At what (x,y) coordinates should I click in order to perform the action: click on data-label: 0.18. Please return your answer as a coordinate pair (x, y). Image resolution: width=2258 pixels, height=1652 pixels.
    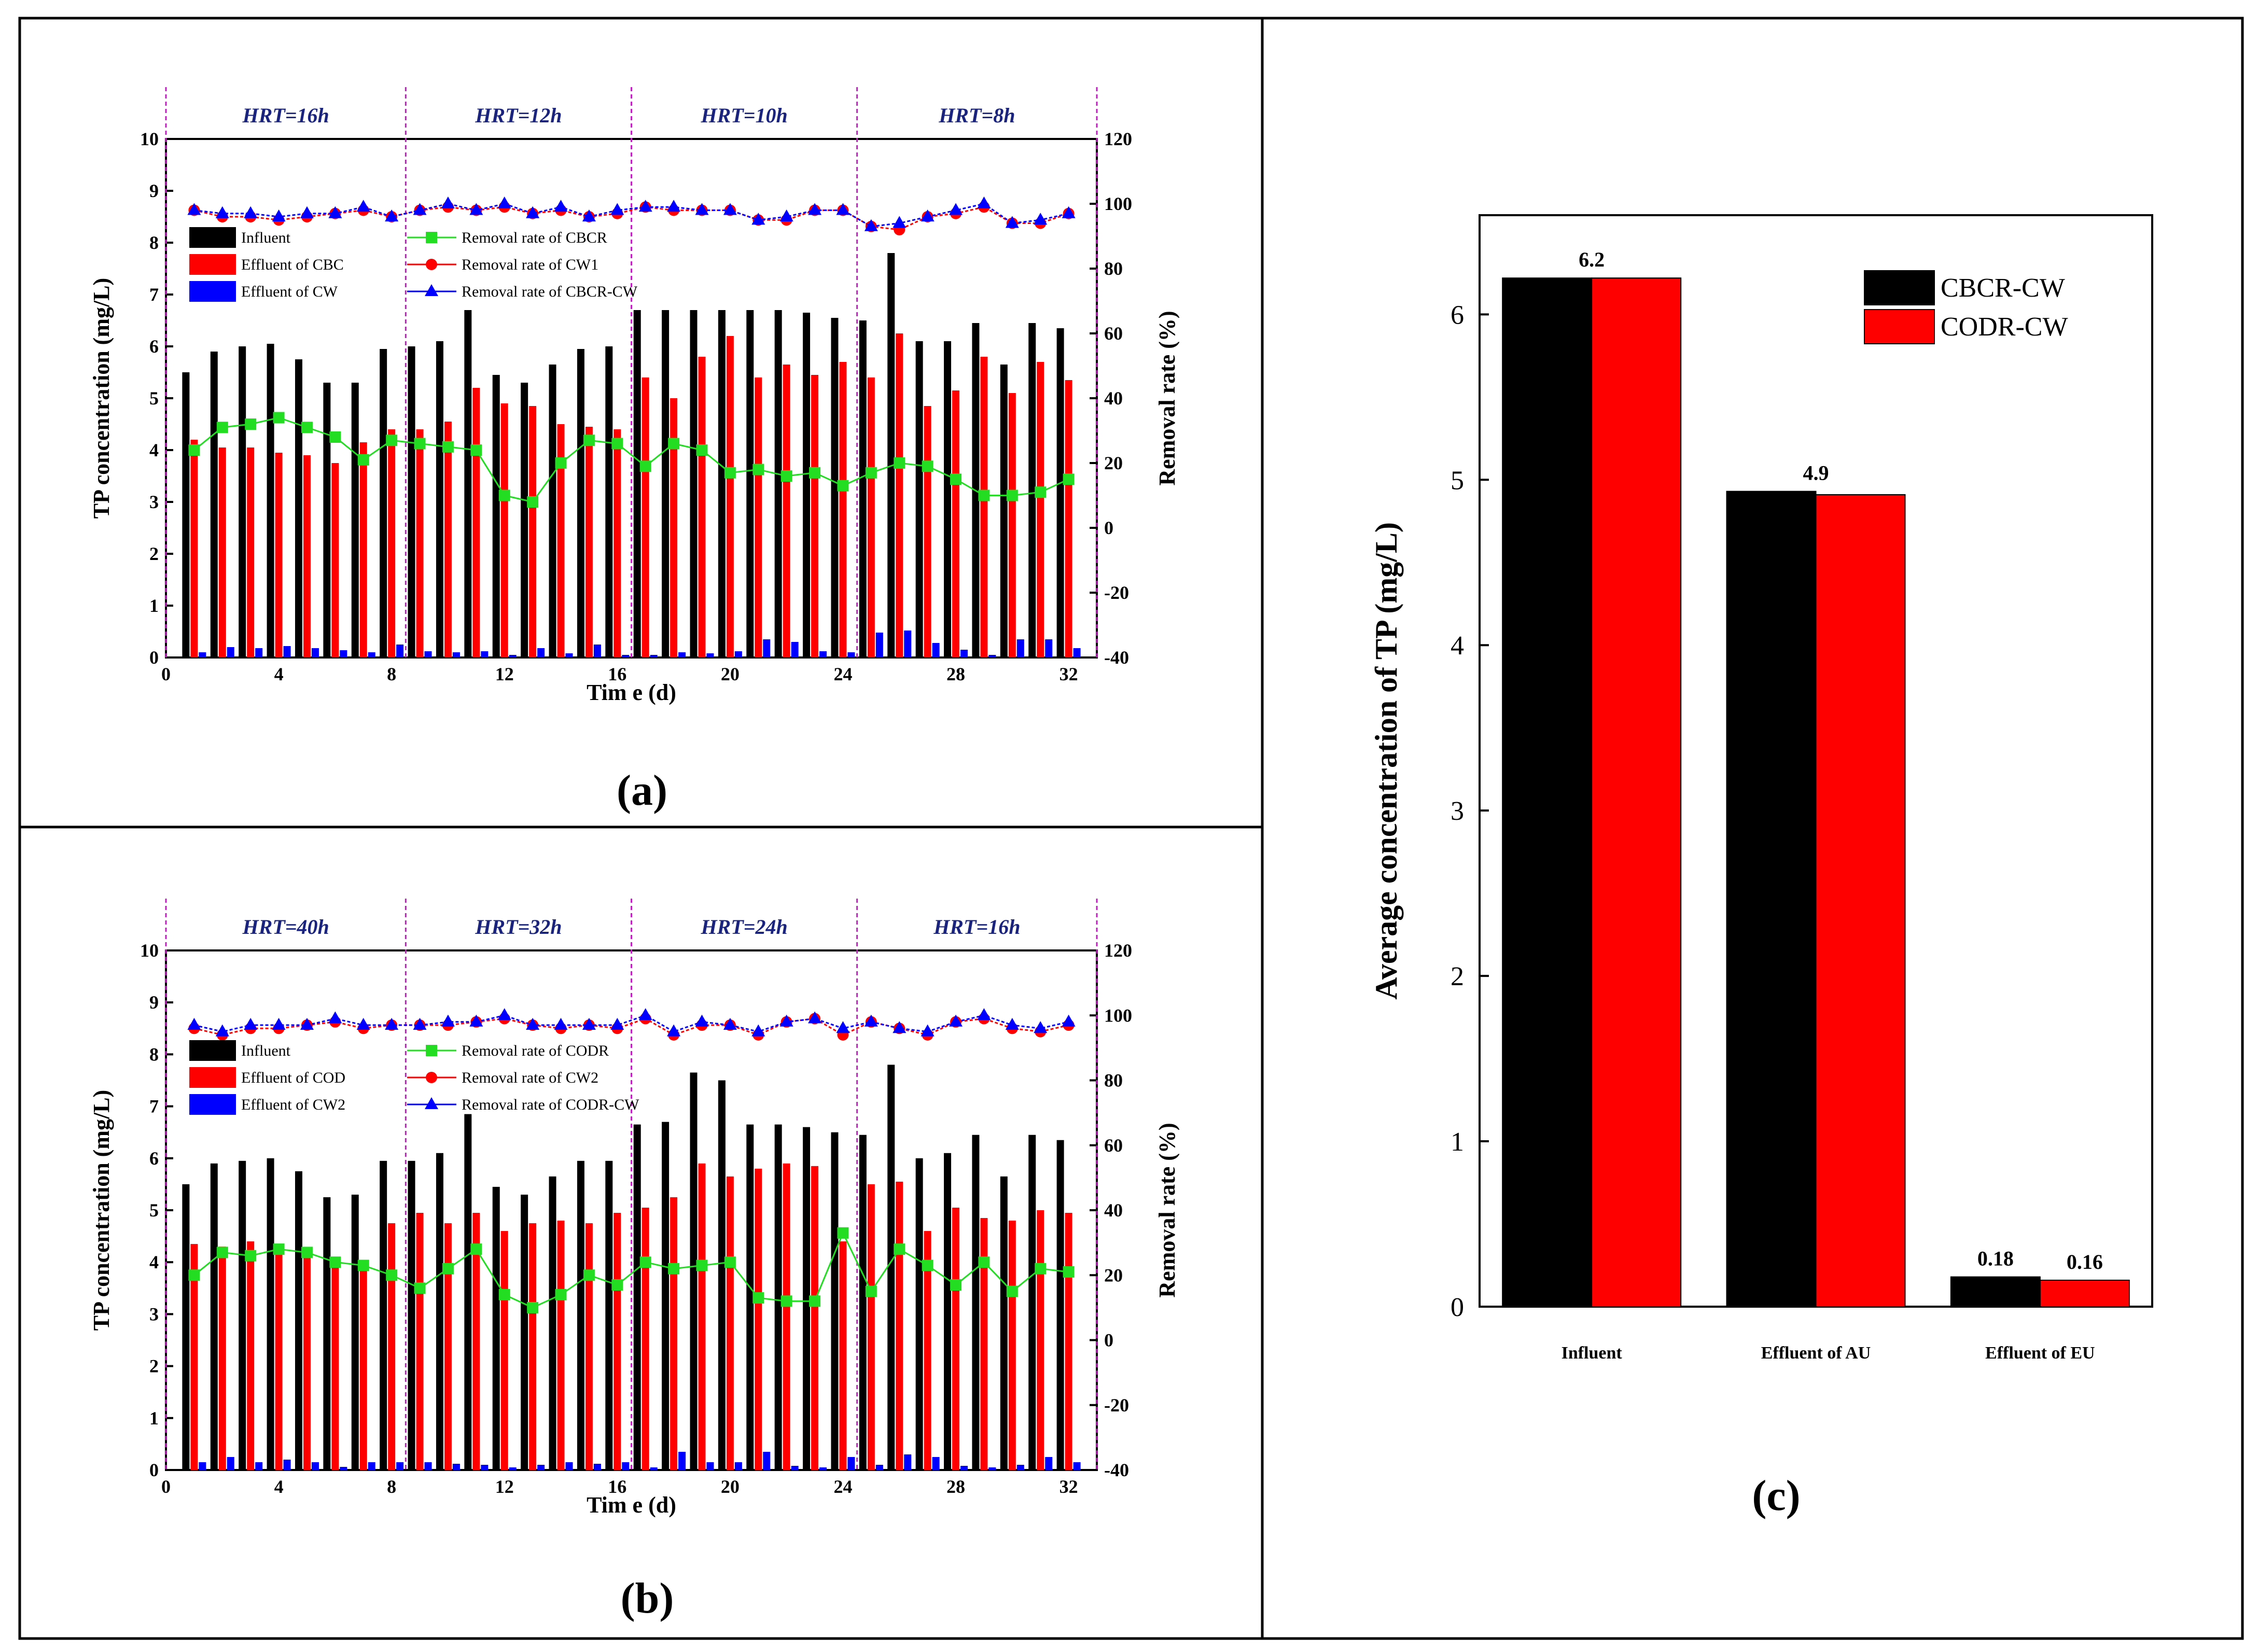
    Looking at the image, I should click on (1995, 1258).